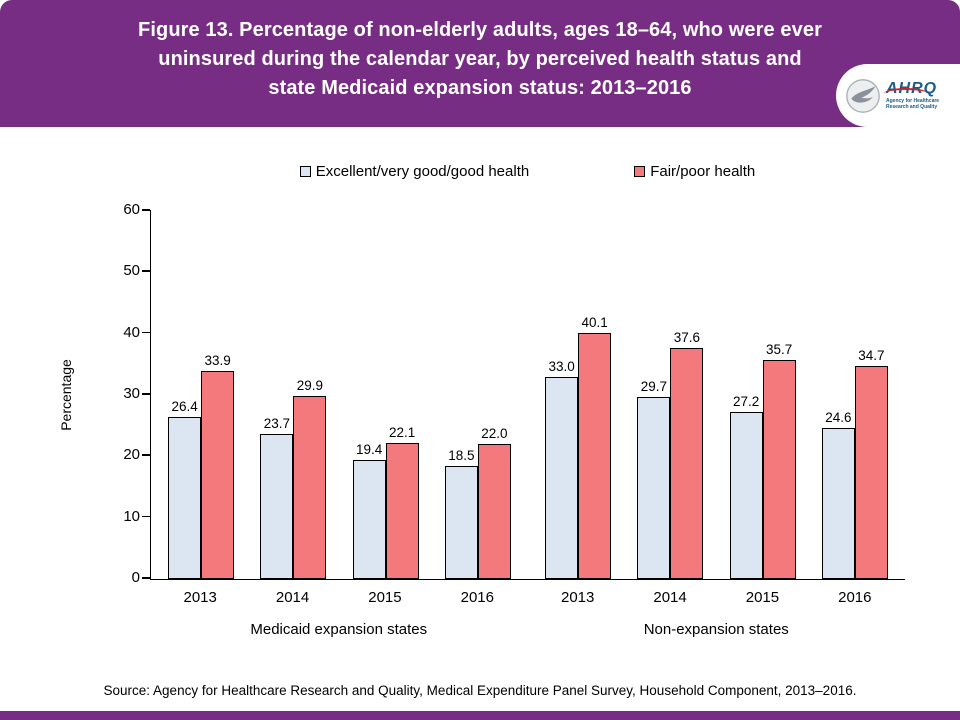 The image size is (960, 720). Describe the element at coordinates (871, 356) in the screenshot. I see `bar-value-label: 34.7` at that location.